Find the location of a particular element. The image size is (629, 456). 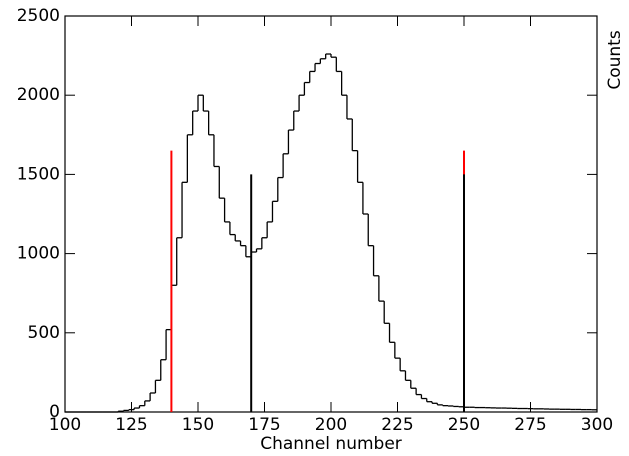

x-axis-label: Channel number is located at coordinates (331, 444).